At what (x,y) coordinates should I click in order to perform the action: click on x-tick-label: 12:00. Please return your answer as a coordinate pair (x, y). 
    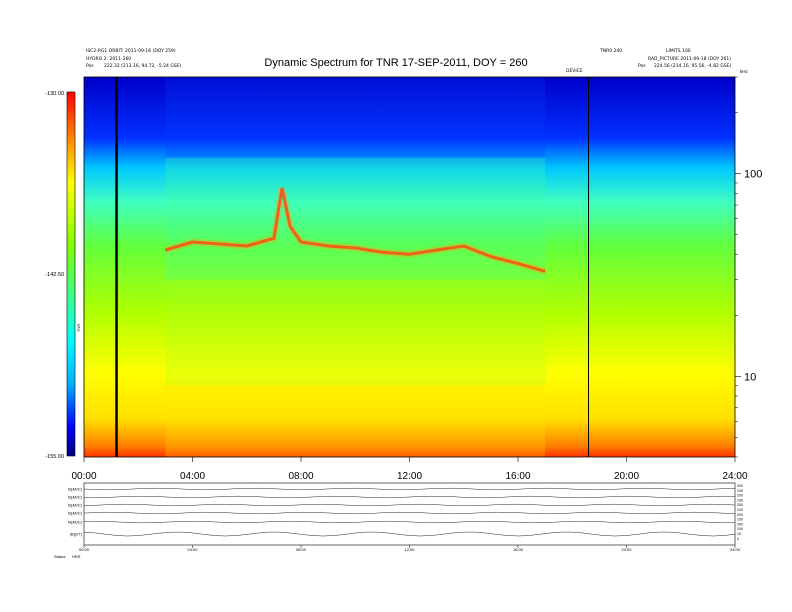
    Looking at the image, I should click on (409, 476).